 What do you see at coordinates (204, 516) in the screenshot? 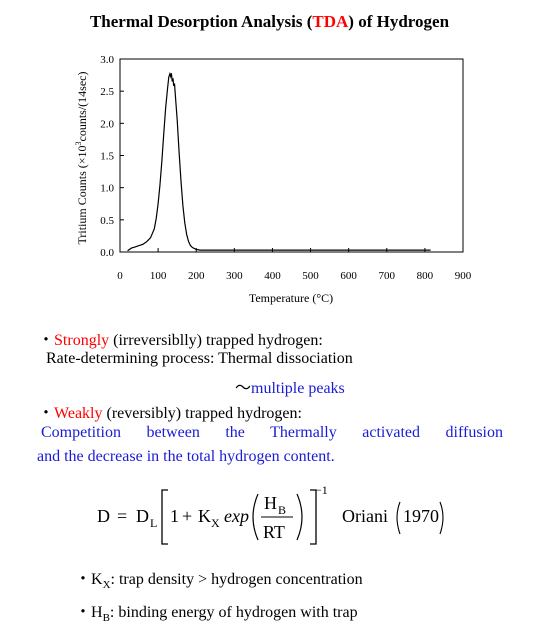
I see `formula-kx: K` at bounding box center [204, 516].